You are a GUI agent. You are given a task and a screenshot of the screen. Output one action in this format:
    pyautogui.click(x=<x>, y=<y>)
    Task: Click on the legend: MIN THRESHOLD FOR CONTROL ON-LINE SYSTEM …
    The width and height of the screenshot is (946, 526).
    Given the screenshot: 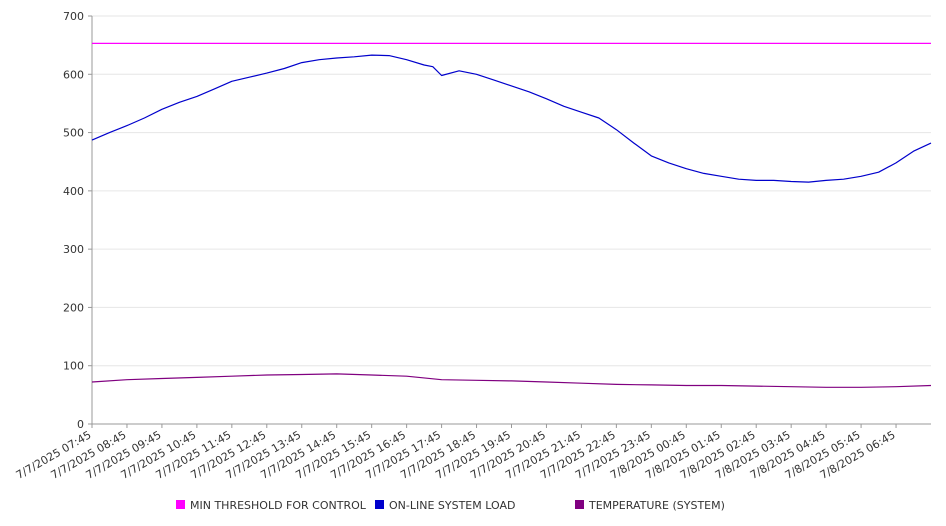 What is the action you would take?
    pyautogui.click(x=450, y=505)
    